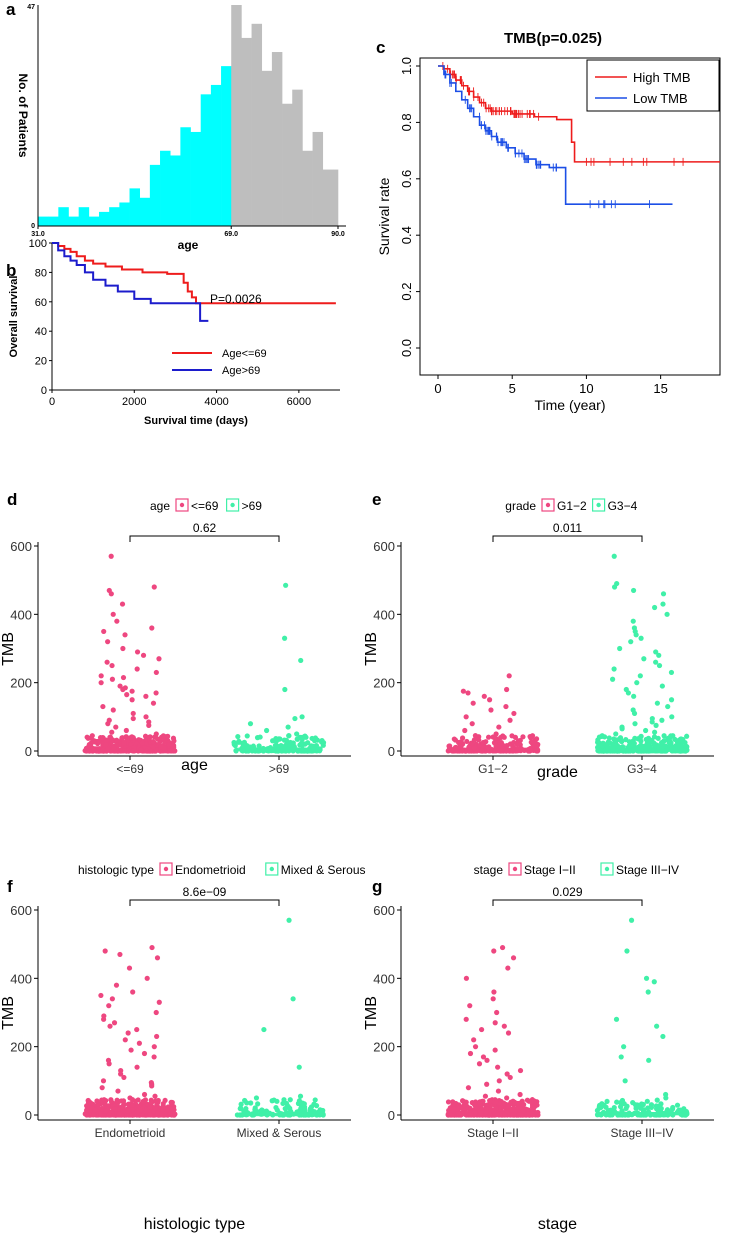  Describe the element at coordinates (38, 244) in the screenshot. I see `y-tick-label: 100` at that location.